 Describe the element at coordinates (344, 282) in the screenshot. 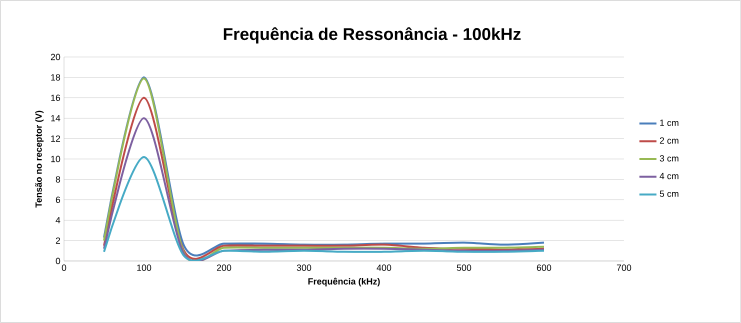

I see `x-axis-title: Frequência (kHz)` at that location.